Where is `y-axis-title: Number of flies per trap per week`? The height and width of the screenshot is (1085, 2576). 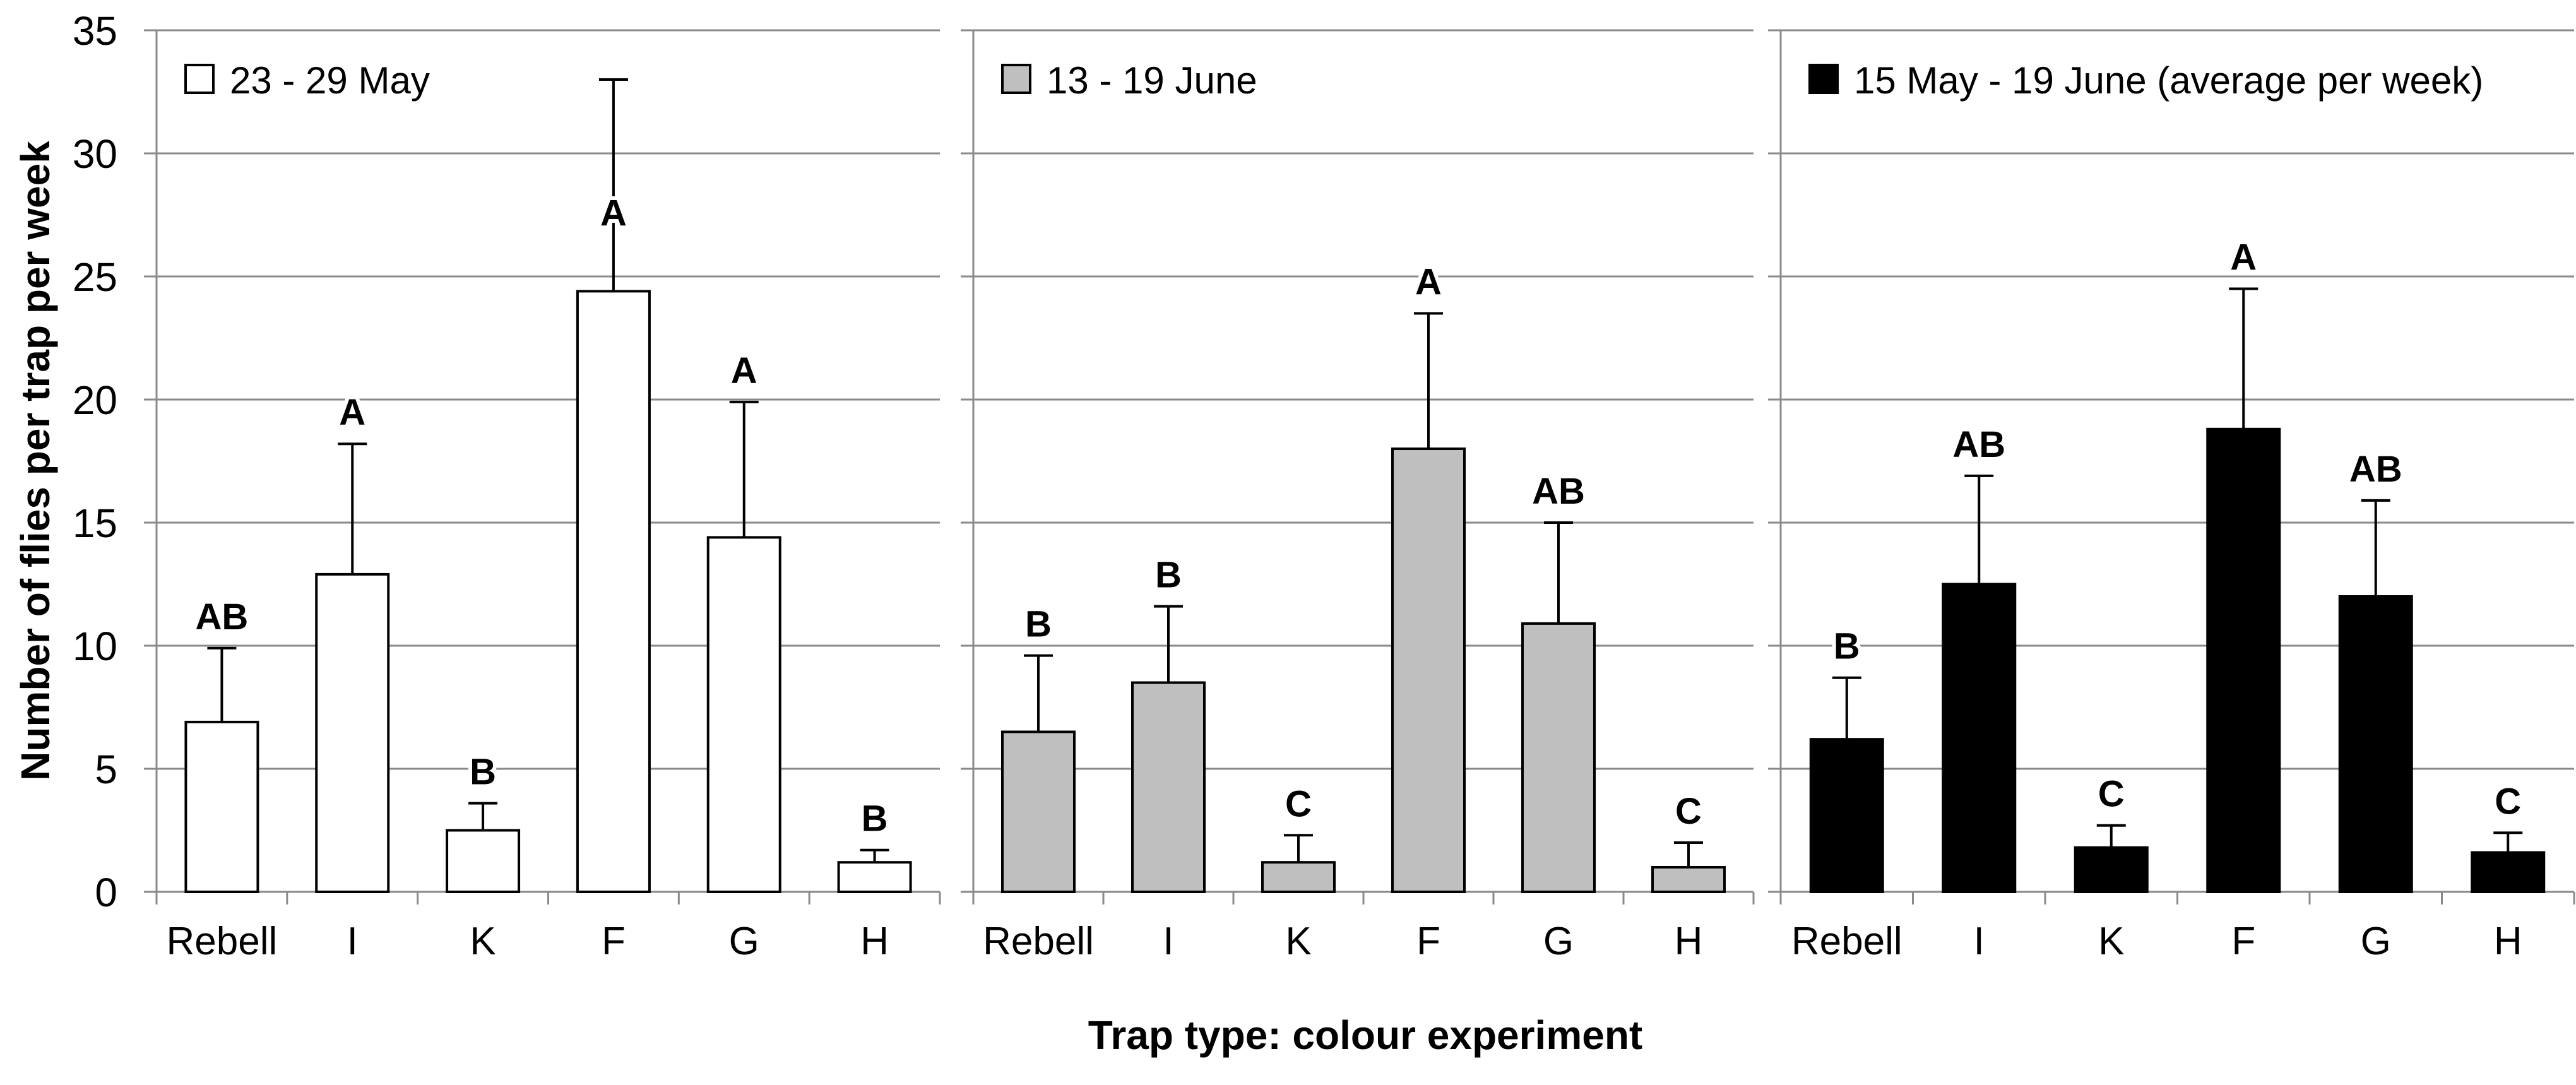 y-axis-title: Number of flies per trap per week is located at coordinates (36, 461).